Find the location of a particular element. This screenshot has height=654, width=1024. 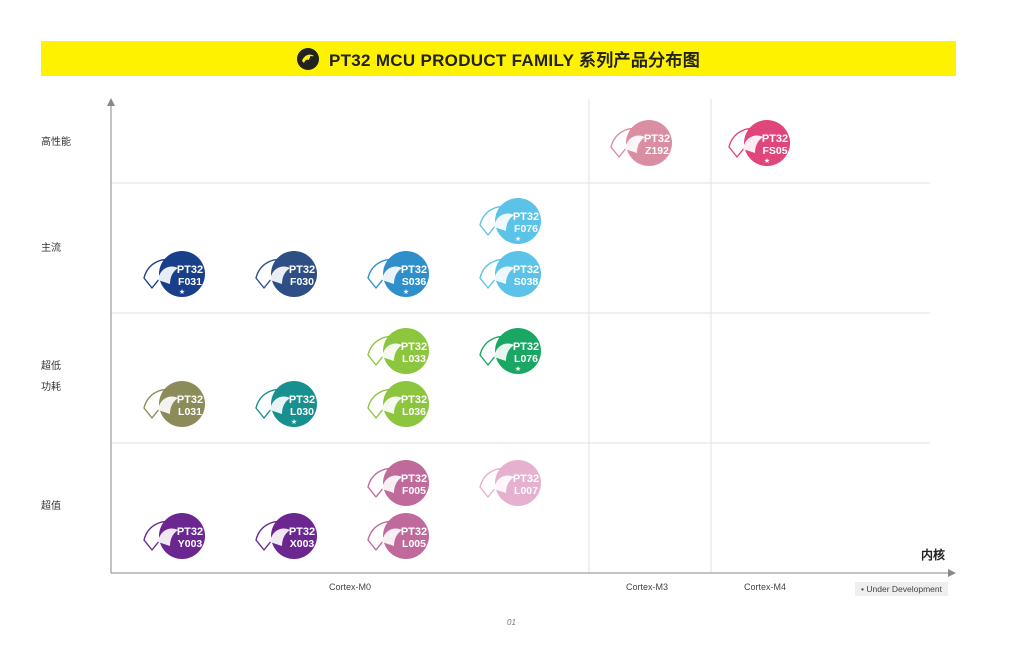

row-label-high-performance: 高性能 is located at coordinates (56, 142).